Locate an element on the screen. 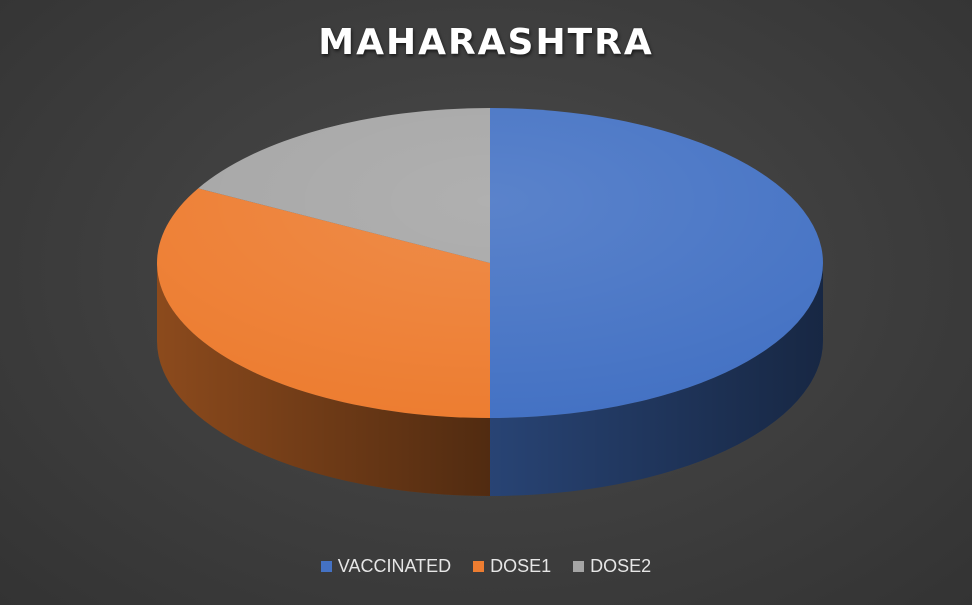 This screenshot has height=605, width=972. legend: VACCINATED DOSE1 DOSE2 is located at coordinates (486, 566).